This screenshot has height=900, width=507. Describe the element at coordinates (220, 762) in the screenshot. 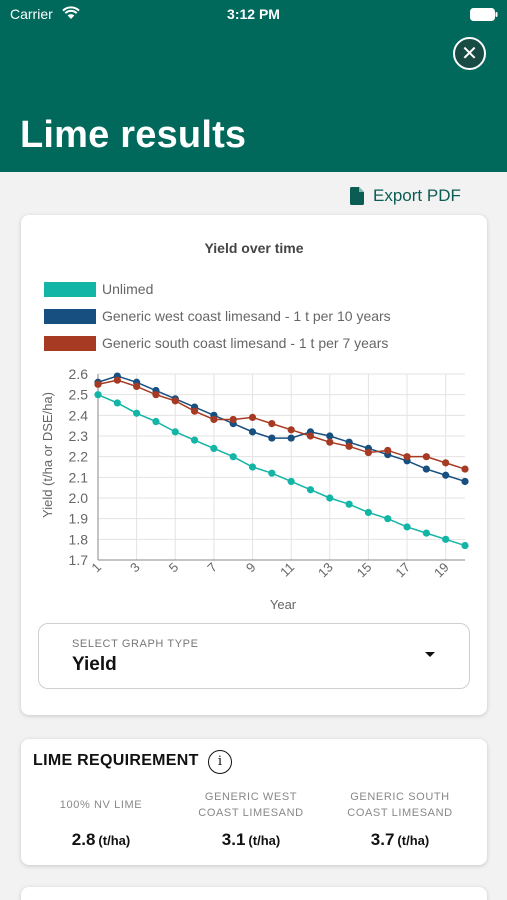

I see `info-icon: i` at that location.